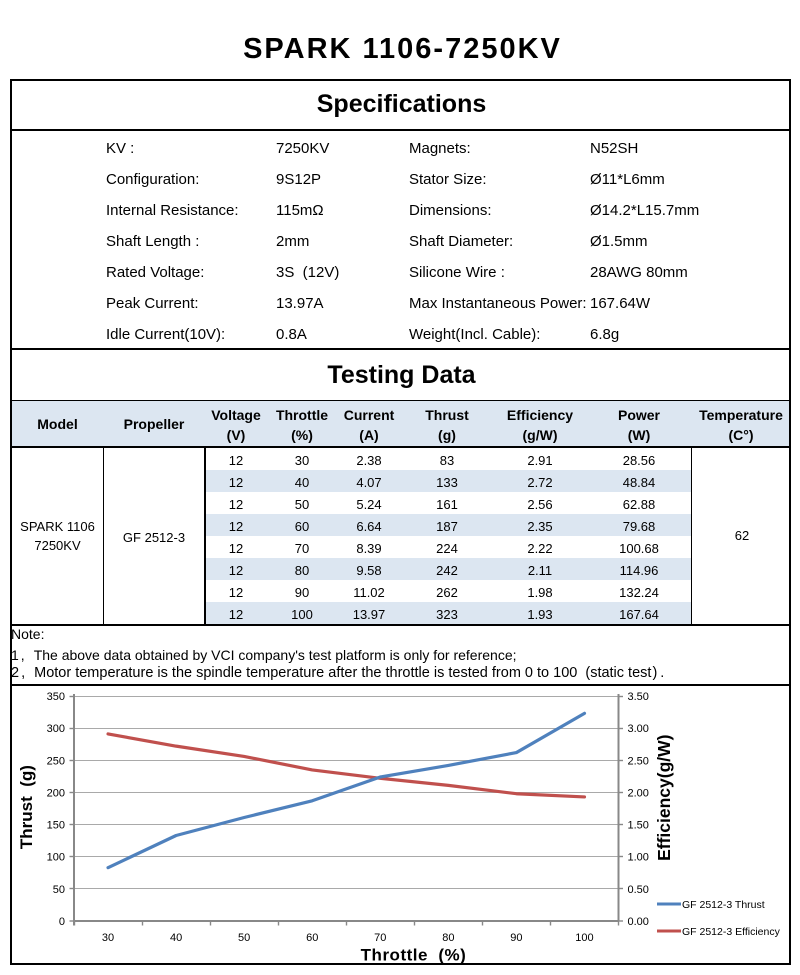 The height and width of the screenshot is (975, 800). What do you see at coordinates (664, 797) in the screenshot?
I see `svg-text: Efficiency(g/W)` at bounding box center [664, 797].